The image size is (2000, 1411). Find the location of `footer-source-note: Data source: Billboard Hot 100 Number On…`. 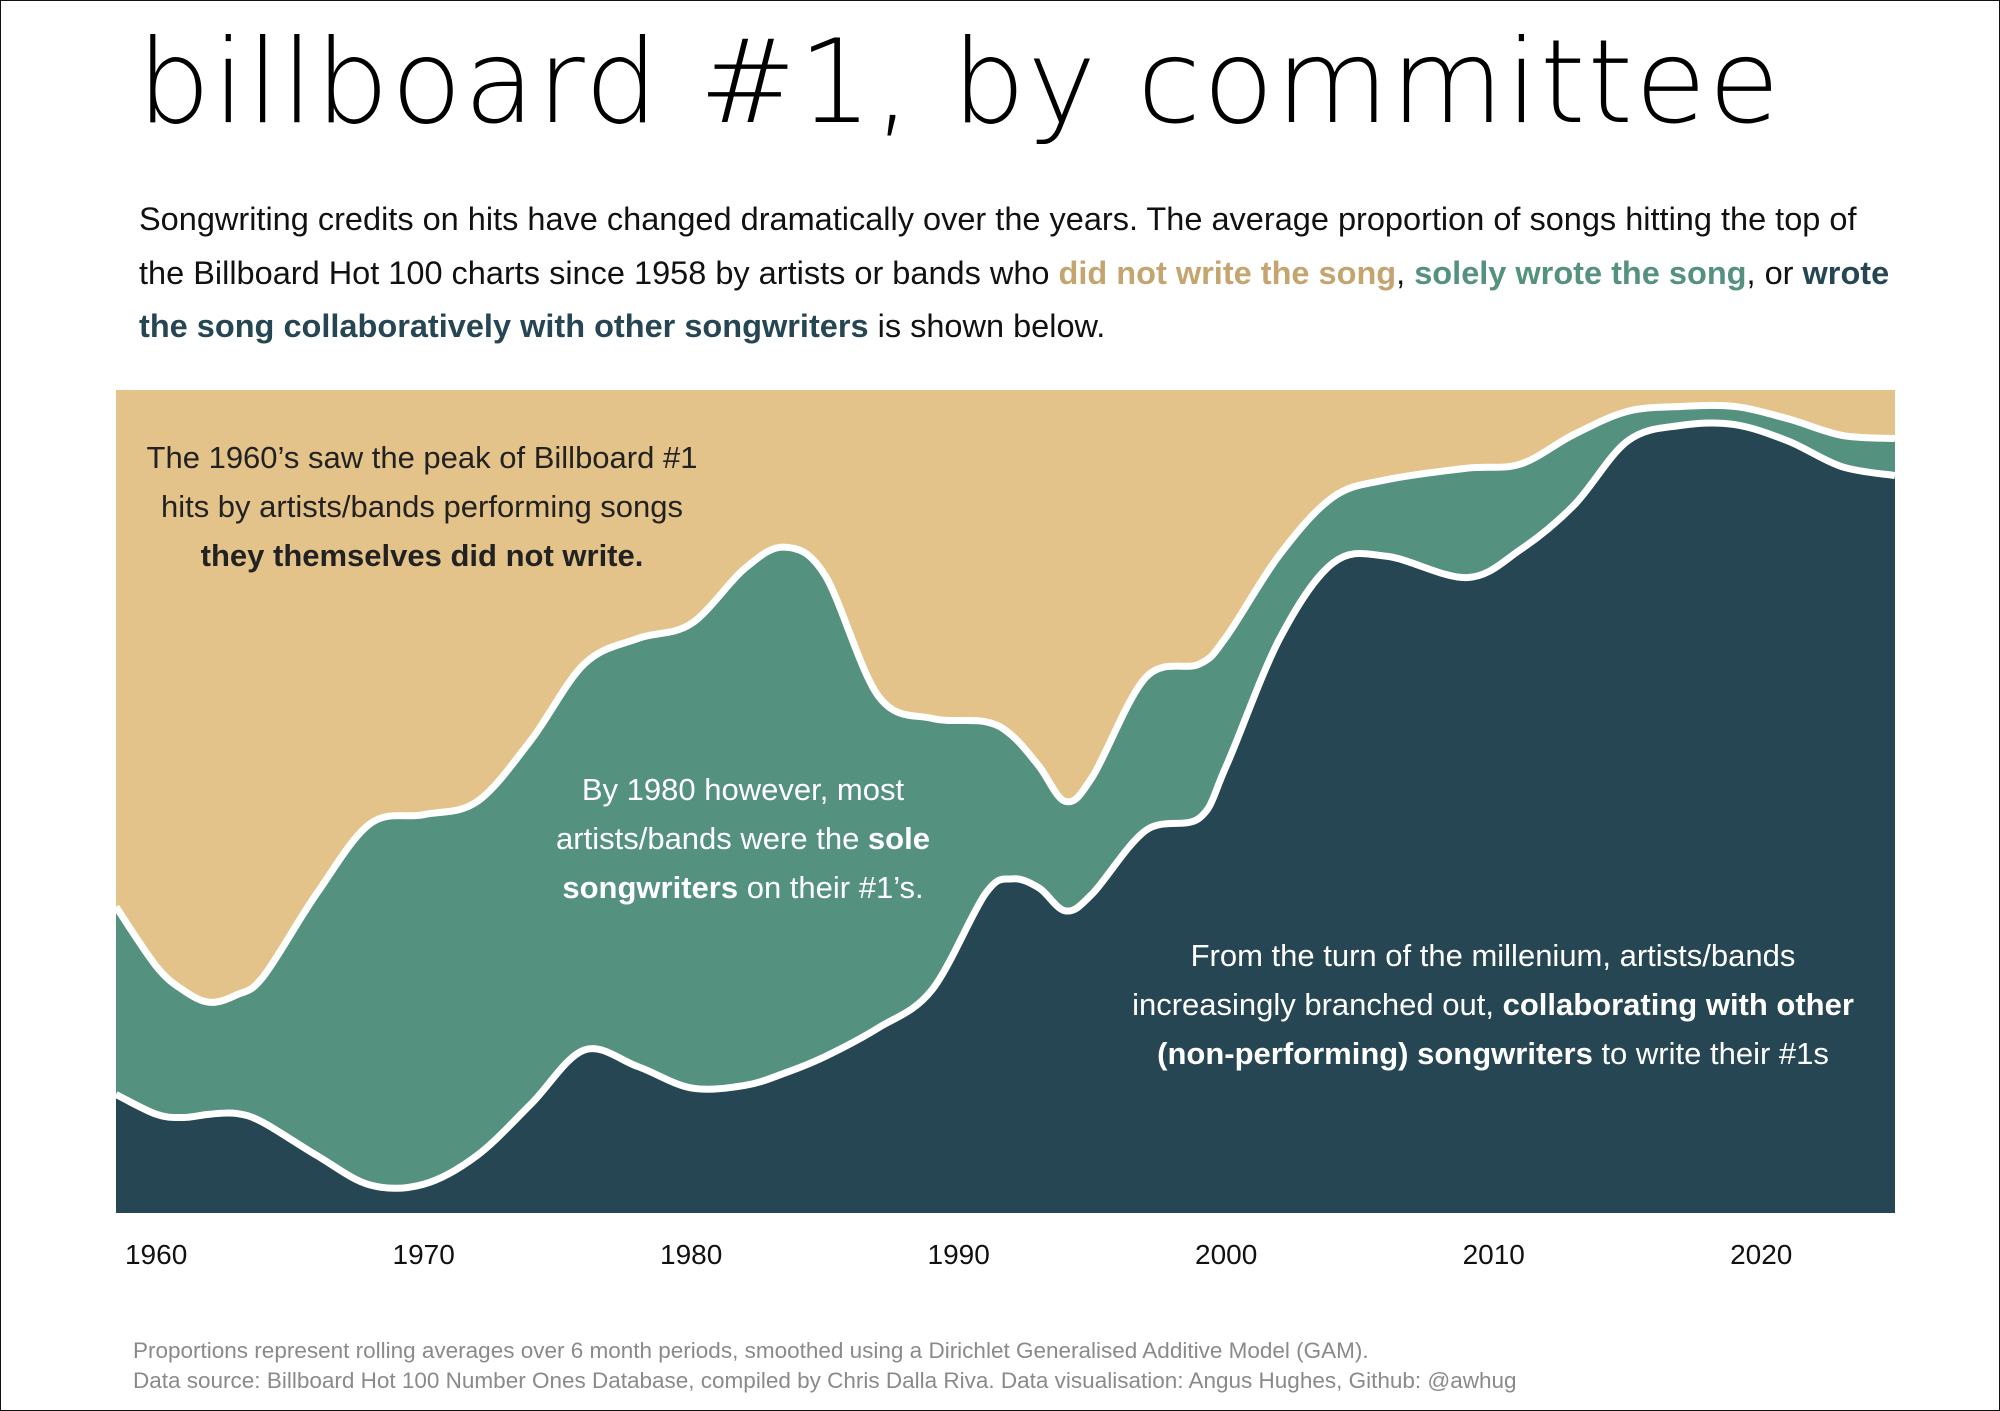

footer-source-note: Data source: Billboard Hot 100 Number On… is located at coordinates (825, 1380).